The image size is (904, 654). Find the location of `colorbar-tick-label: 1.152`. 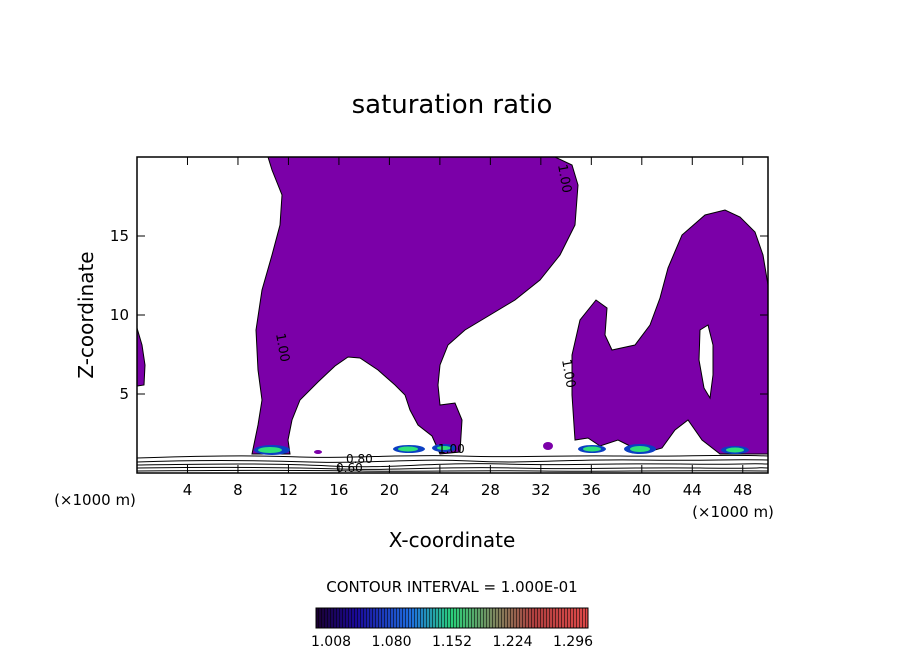

colorbar-tick-label: 1.152 is located at coordinates (452, 642).